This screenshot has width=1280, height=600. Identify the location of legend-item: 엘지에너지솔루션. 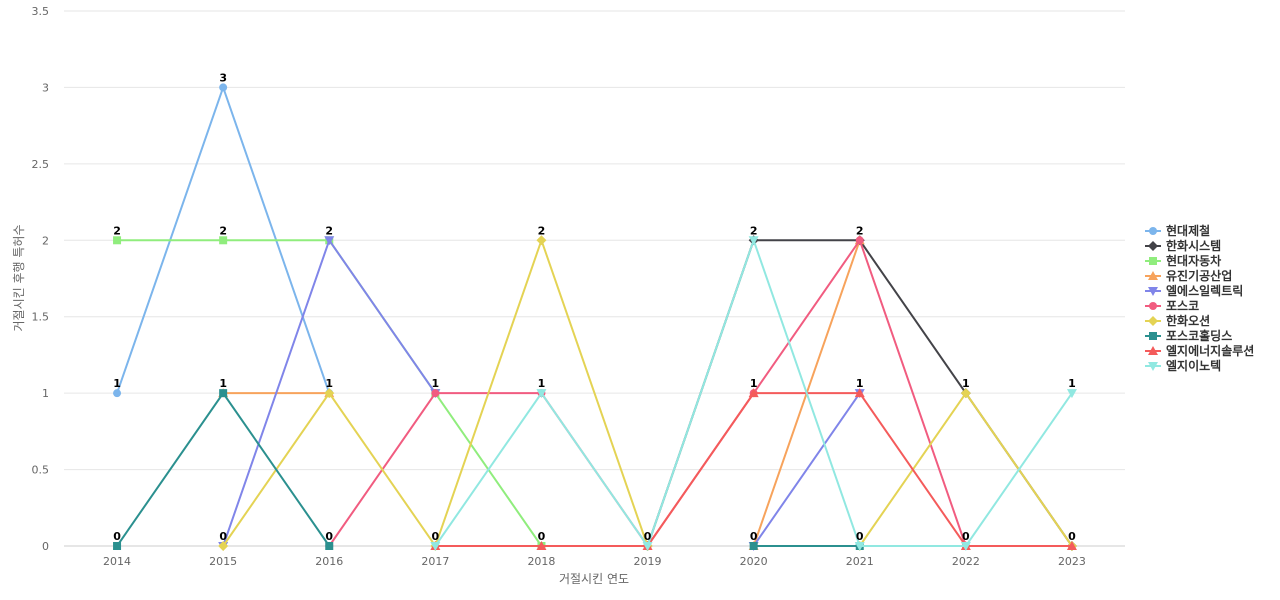
(1199, 350).